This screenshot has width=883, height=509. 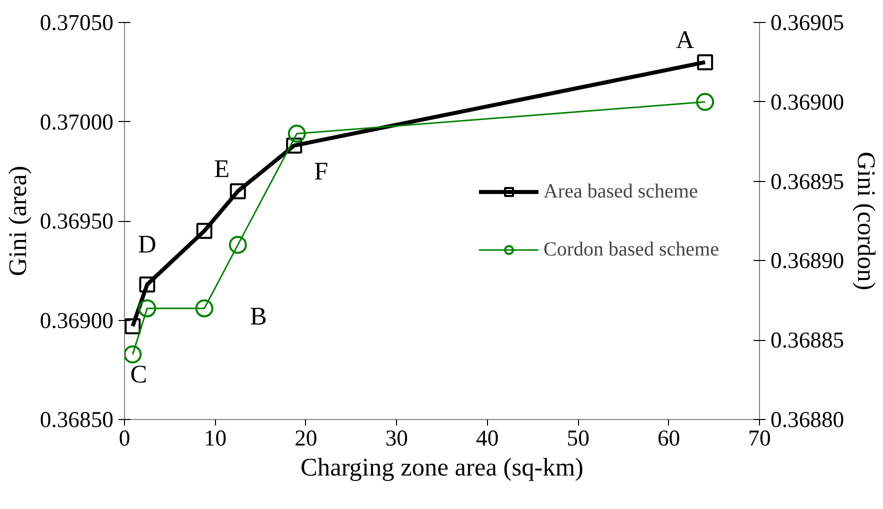 I want to click on y-axis-title: Gini (area), so click(x=18, y=221).